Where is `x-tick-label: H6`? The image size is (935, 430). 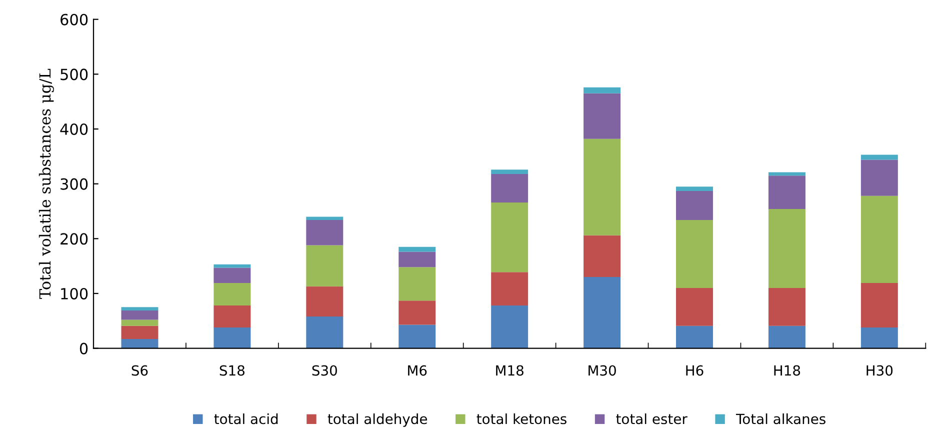 x-tick-label: H6 is located at coordinates (695, 370).